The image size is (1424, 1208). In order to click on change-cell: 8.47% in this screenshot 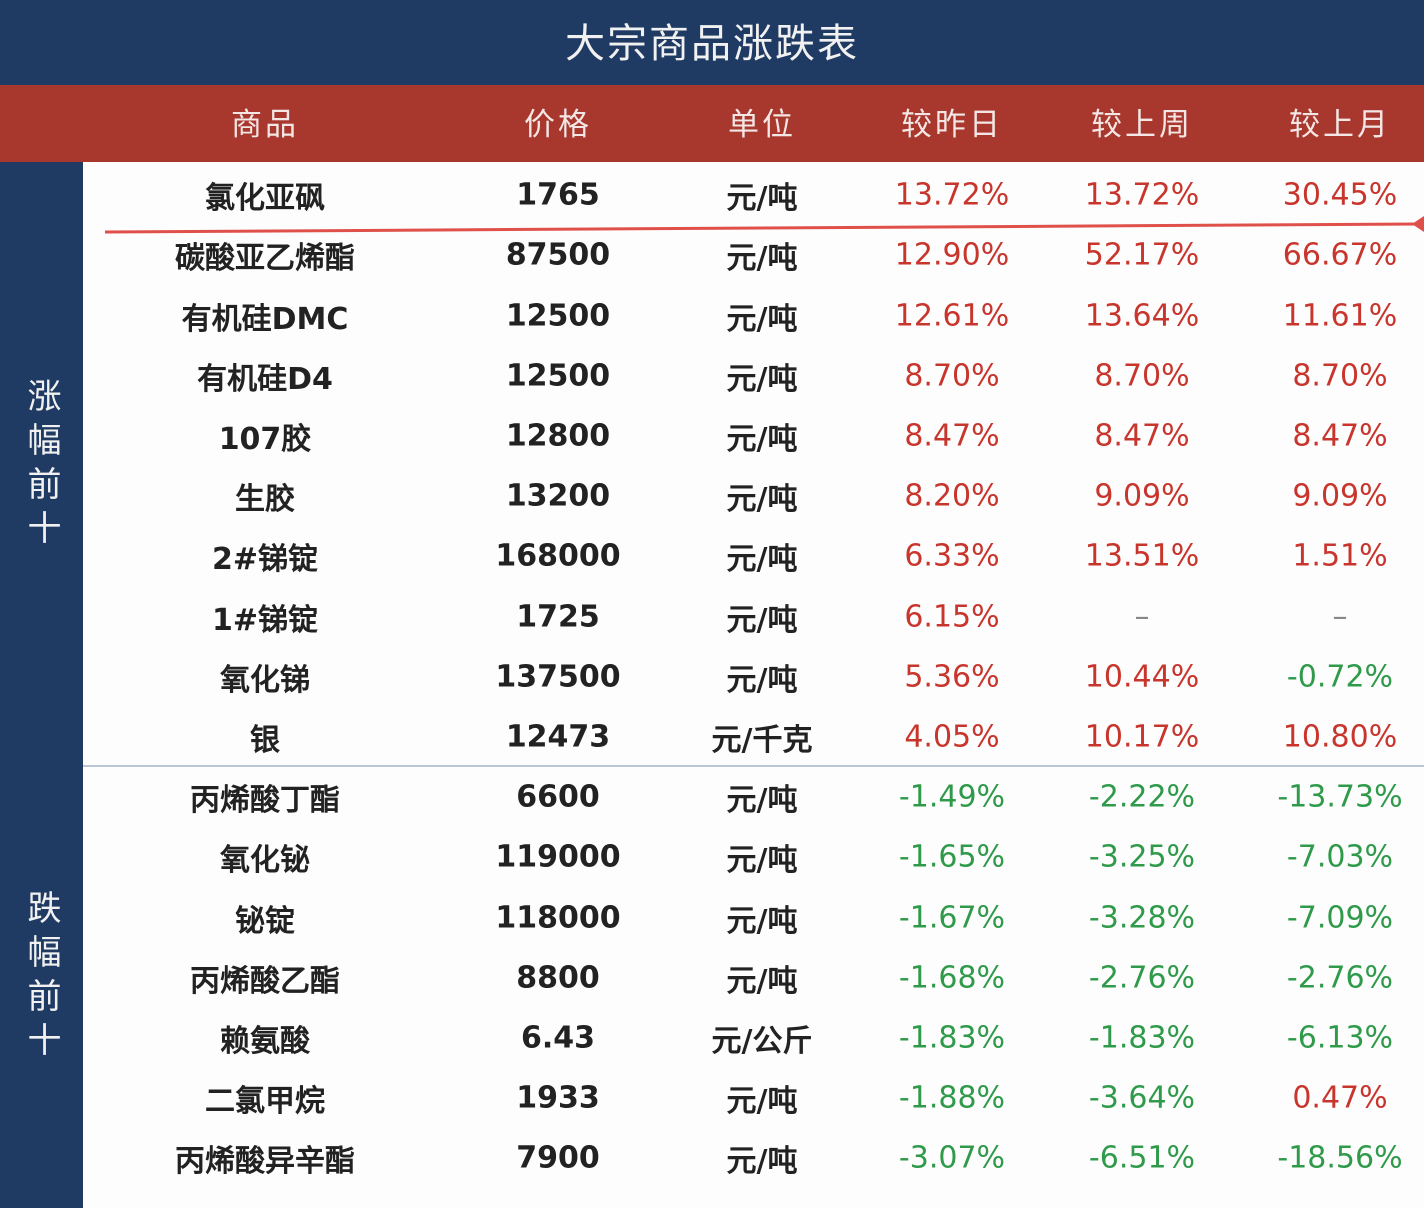, I will do `click(1340, 436)`.